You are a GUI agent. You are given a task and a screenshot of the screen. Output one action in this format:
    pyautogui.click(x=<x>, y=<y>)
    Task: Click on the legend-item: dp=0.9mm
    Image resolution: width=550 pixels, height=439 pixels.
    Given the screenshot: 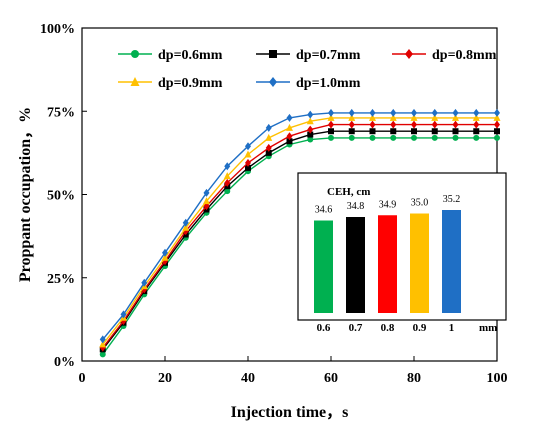 What is the action you would take?
    pyautogui.click(x=170, y=83)
    